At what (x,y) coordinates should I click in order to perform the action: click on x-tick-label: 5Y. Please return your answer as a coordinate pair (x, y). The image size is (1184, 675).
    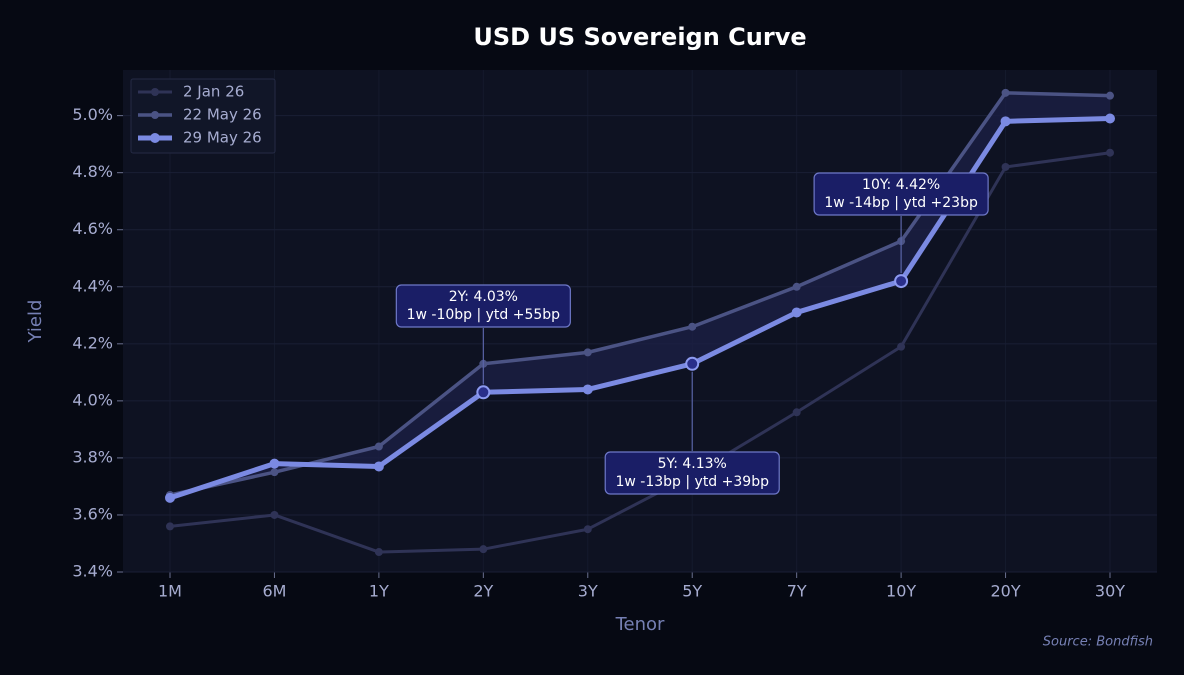
    Looking at the image, I should click on (692, 591).